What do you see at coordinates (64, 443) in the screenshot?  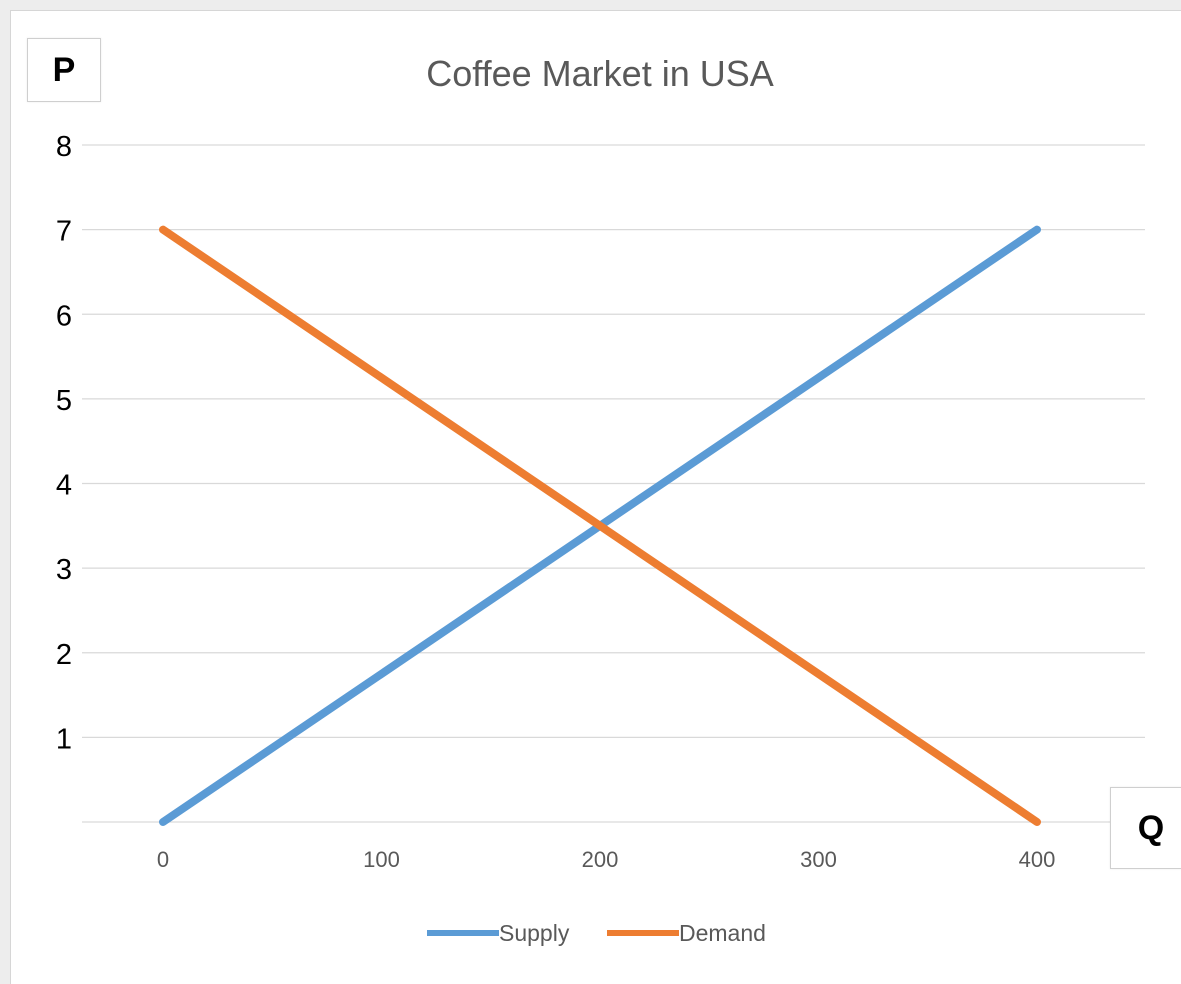 I see `y-axis-ticks: 1 2 3 4 5 6 7 8` at bounding box center [64, 443].